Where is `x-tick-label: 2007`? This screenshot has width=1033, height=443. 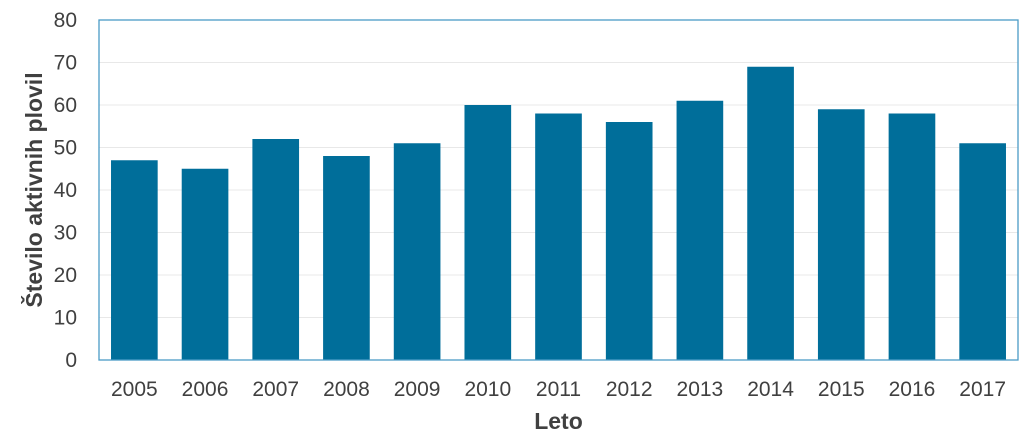 x-tick-label: 2007 is located at coordinates (275, 389).